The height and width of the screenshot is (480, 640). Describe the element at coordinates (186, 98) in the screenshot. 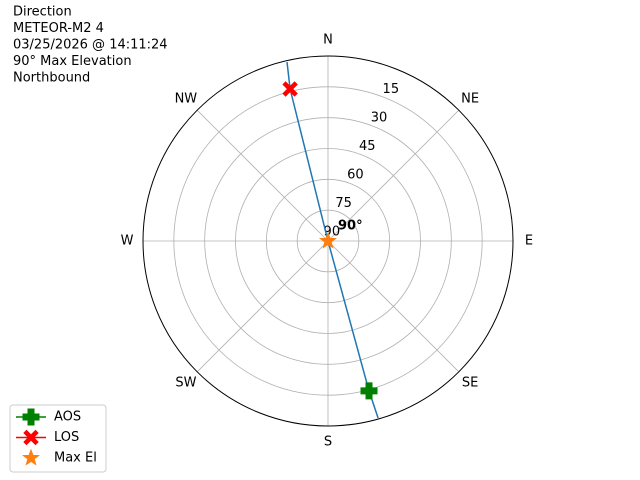

I see `direction-label: NW` at that location.